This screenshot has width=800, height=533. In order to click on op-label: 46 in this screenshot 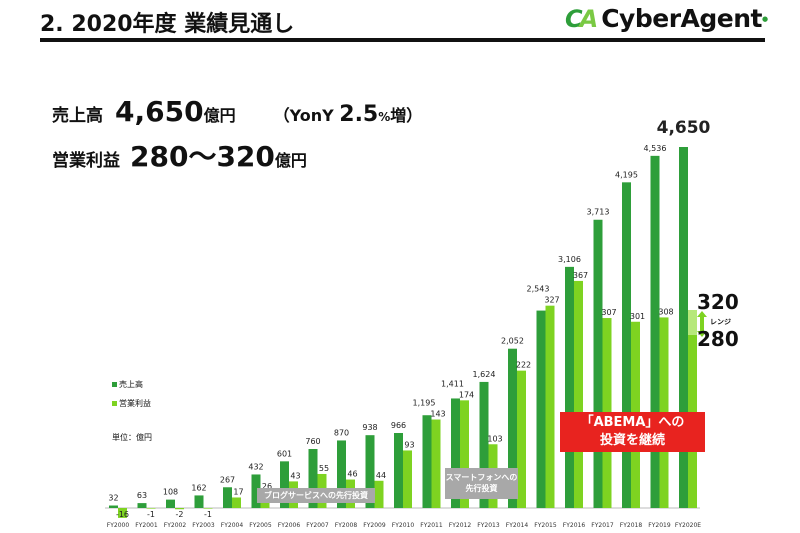, I will do `click(352, 474)`.